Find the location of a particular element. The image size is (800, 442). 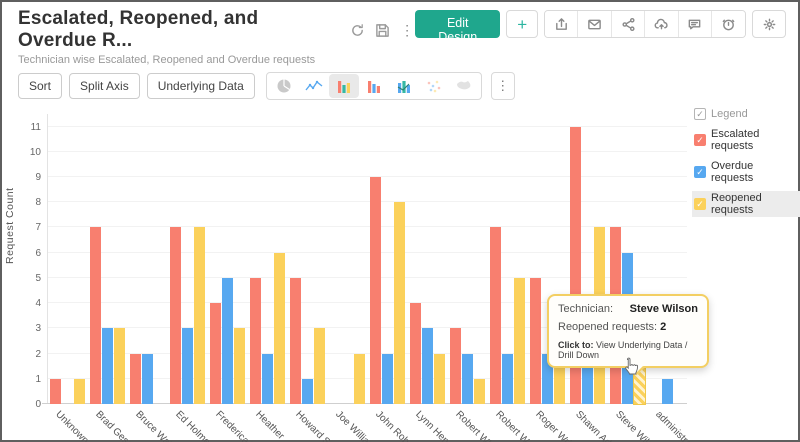

hand-cursor-icon is located at coordinates (632, 366).